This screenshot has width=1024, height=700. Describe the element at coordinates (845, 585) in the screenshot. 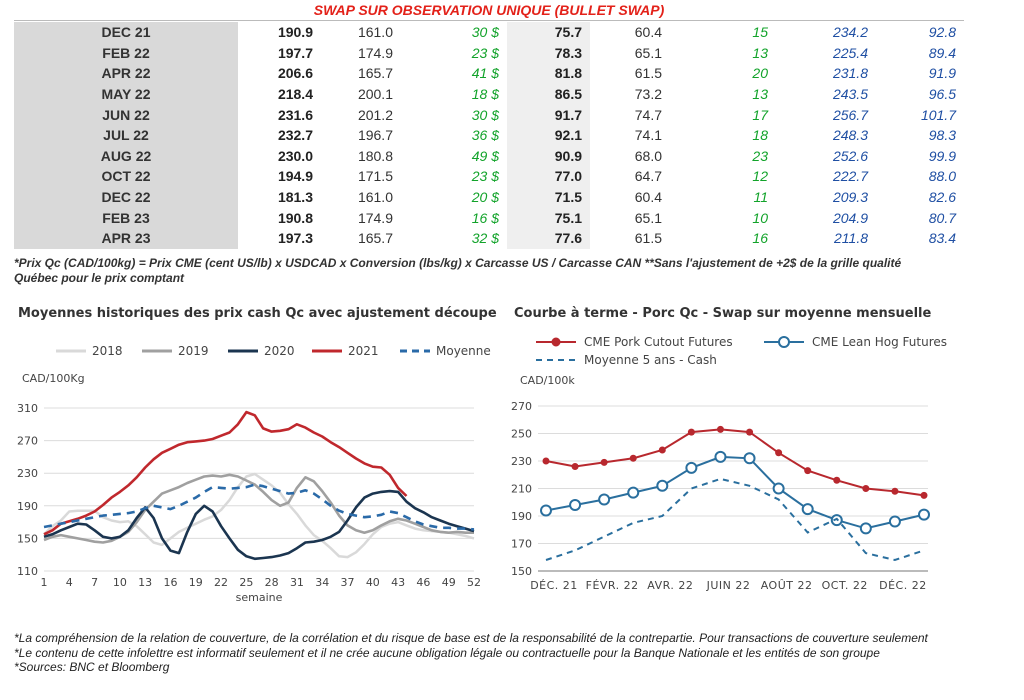

I see `x-tick-label: OCT. 22` at that location.